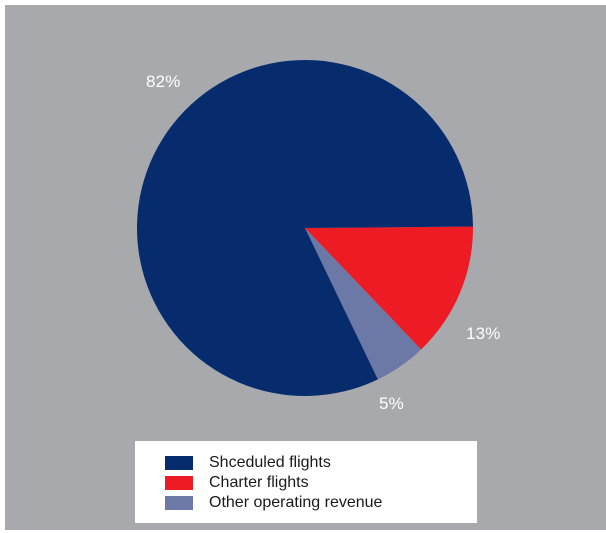  Describe the element at coordinates (270, 462) in the screenshot. I see `legend-label-scheduled: Shceduled flights` at that location.